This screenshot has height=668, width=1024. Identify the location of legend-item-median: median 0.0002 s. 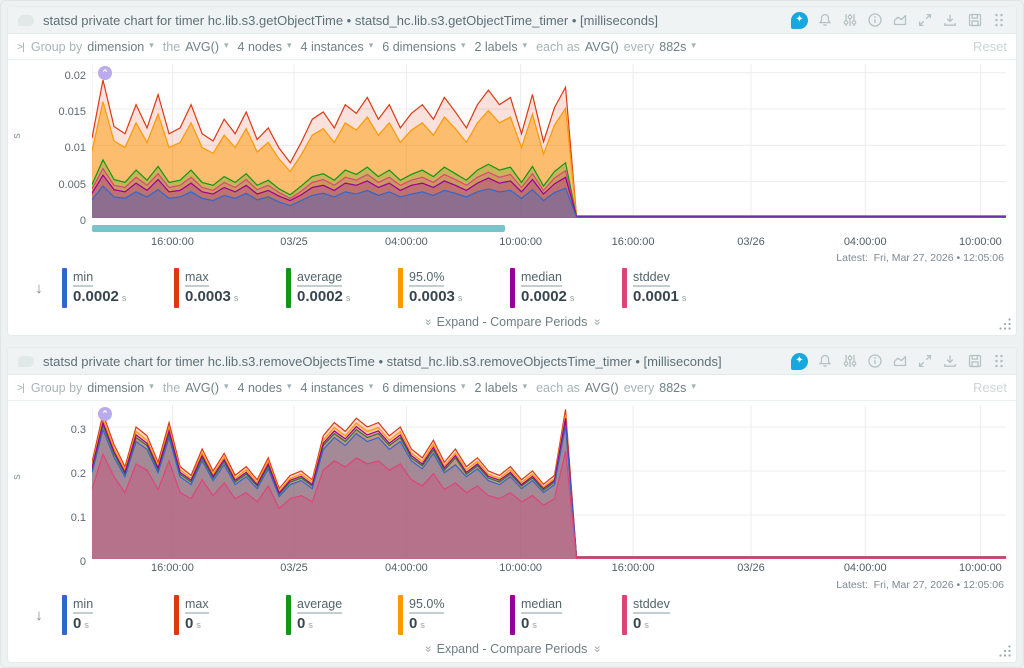
(566, 288).